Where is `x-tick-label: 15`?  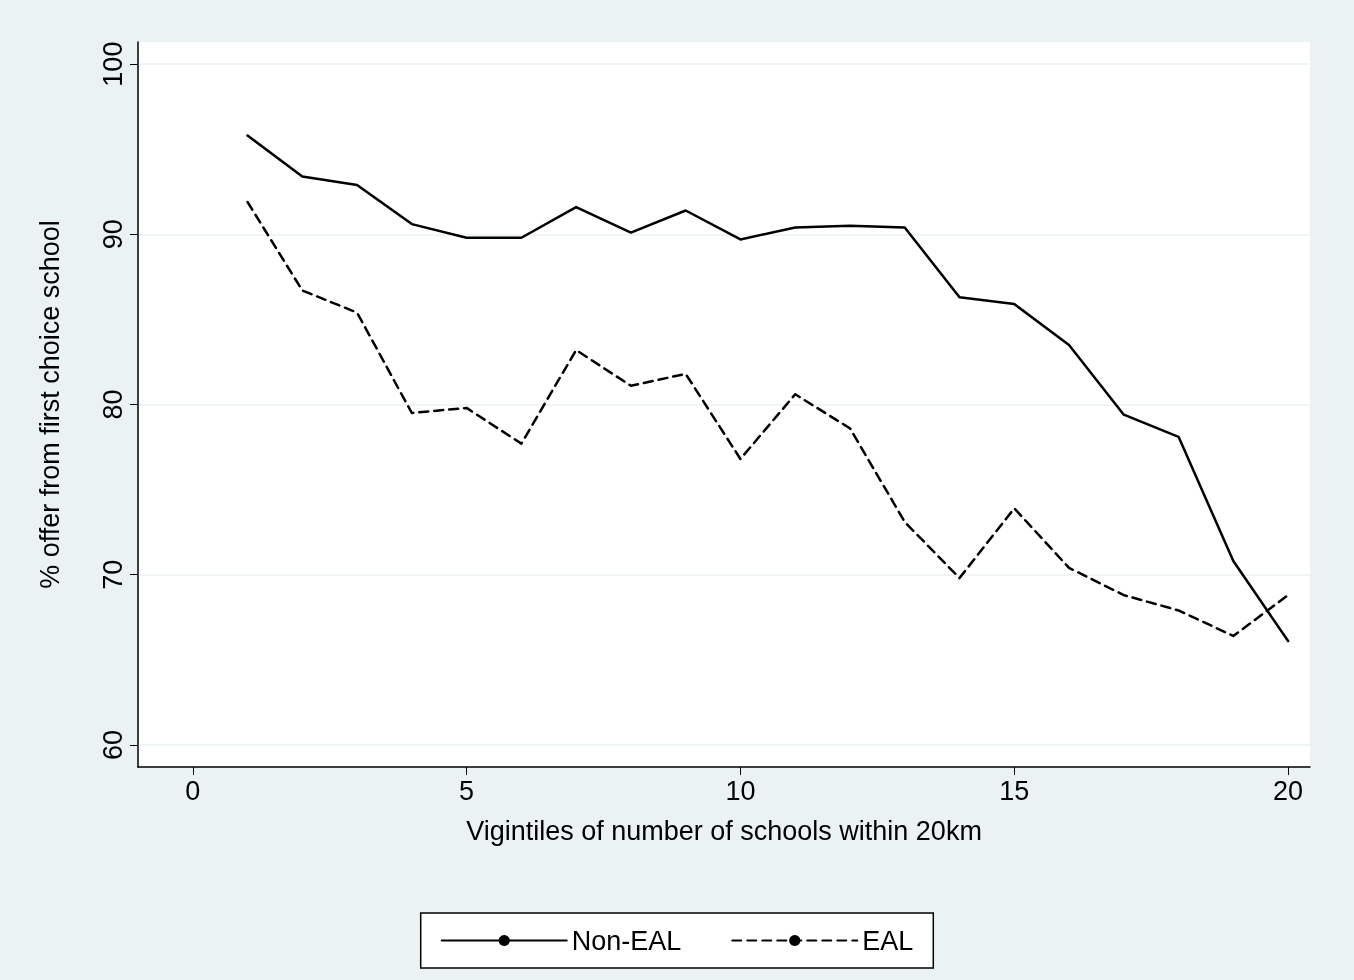 x-tick-label: 15 is located at coordinates (1014, 790).